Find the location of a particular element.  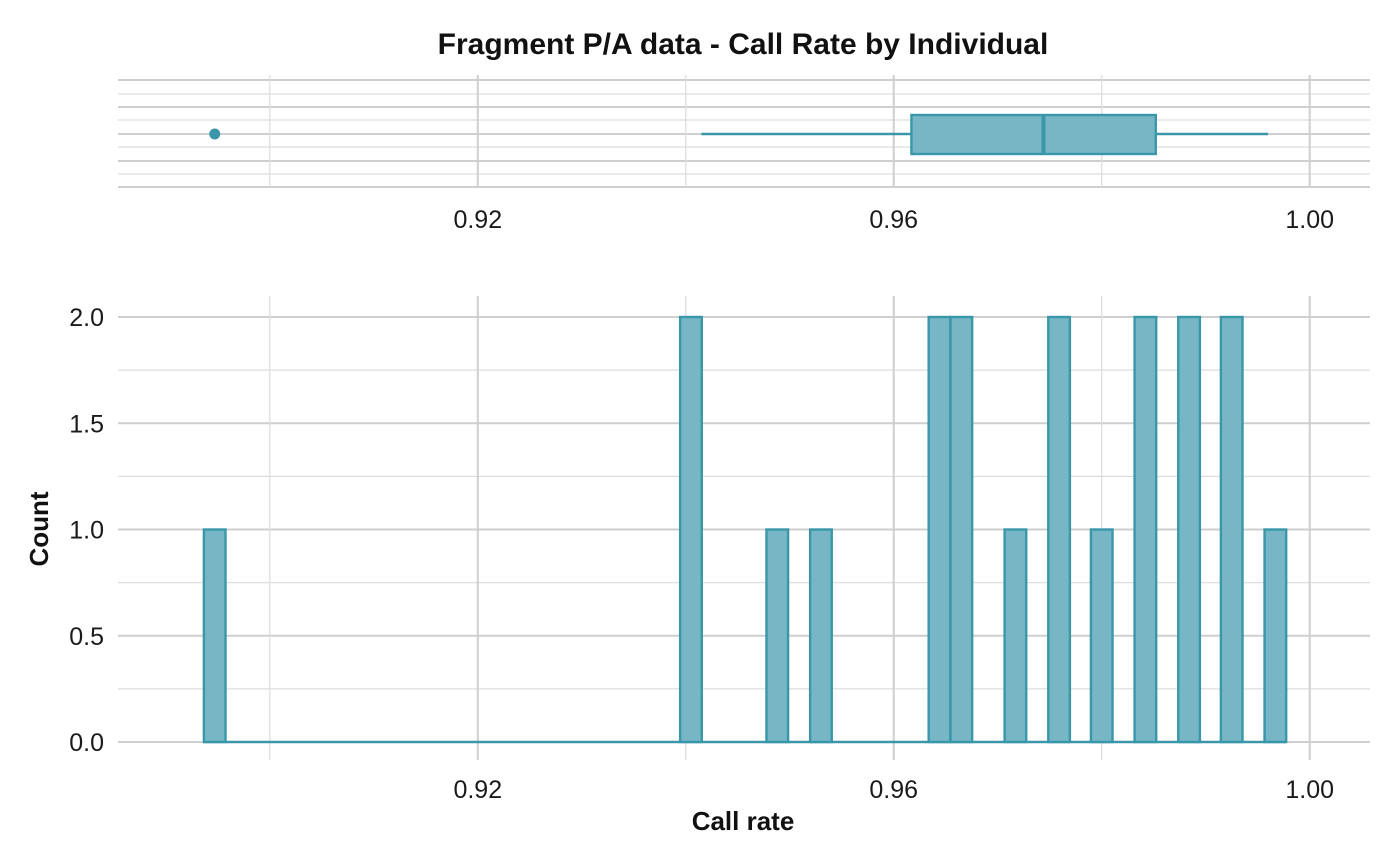

histogram-x-tick-label: 0.96 is located at coordinates (893, 790).